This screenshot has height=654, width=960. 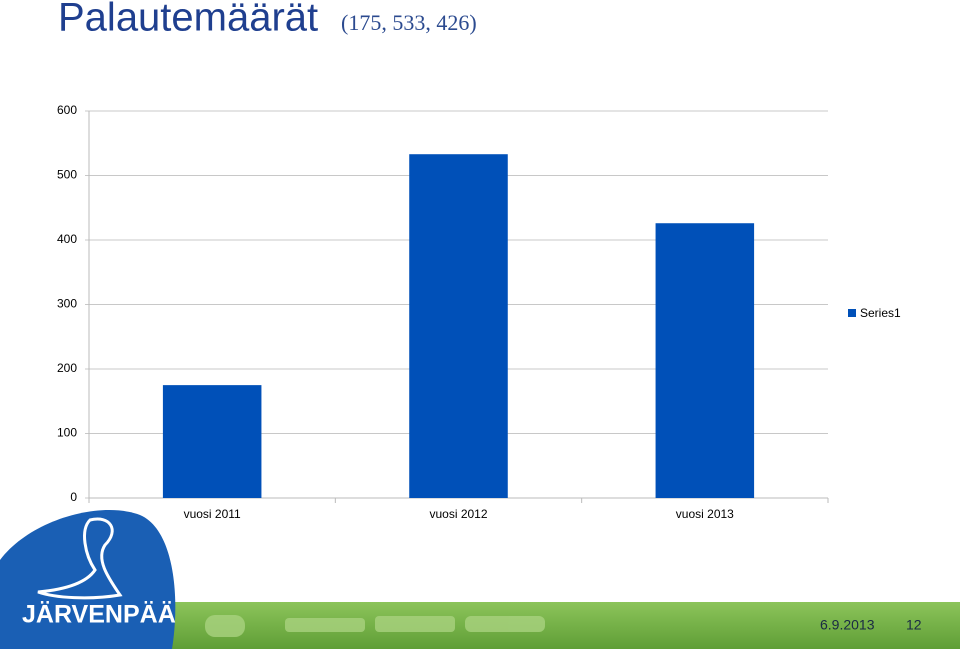 I want to click on footer-decoration, so click(x=375, y=626).